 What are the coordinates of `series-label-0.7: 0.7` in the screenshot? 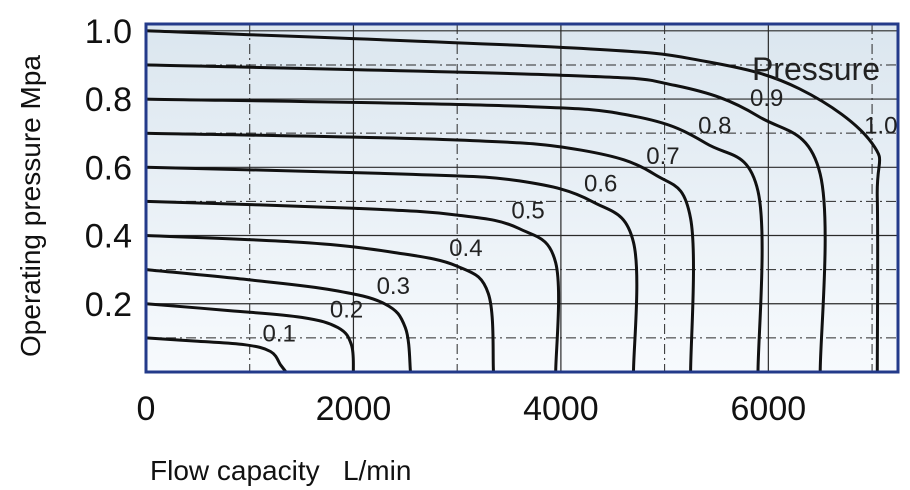 It's located at (662, 156).